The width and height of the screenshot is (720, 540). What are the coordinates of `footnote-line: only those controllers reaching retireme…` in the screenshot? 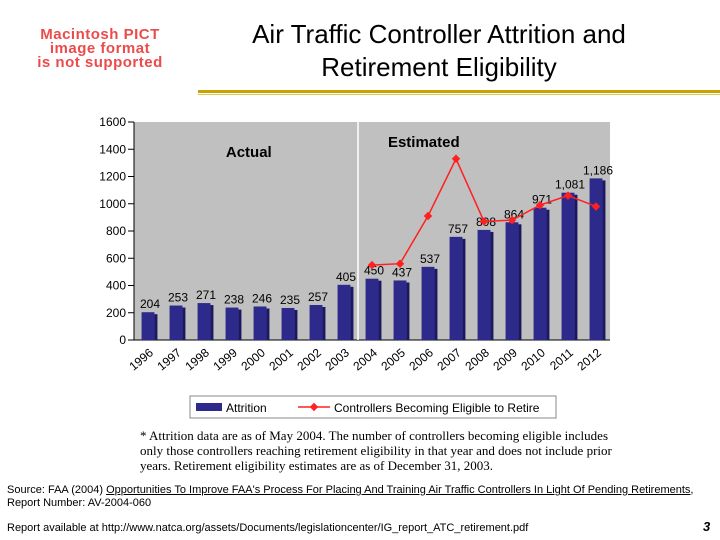 It's located at (376, 450).